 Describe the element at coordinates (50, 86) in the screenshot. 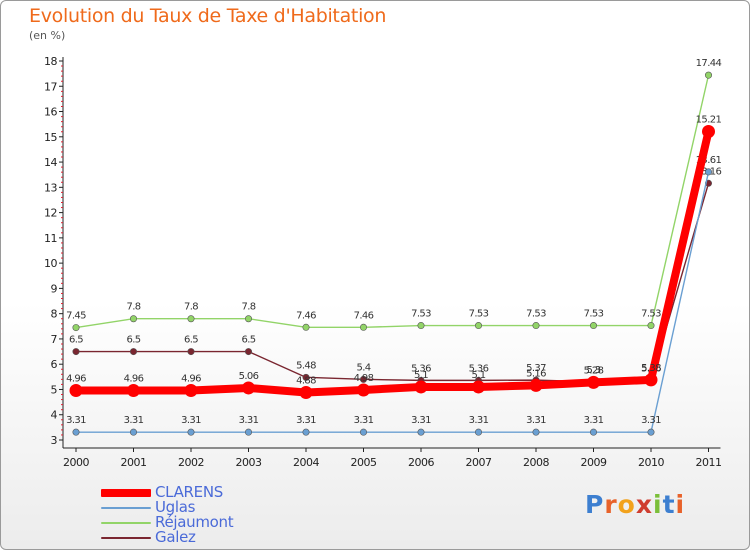

I see `y-tick-label: 17` at that location.